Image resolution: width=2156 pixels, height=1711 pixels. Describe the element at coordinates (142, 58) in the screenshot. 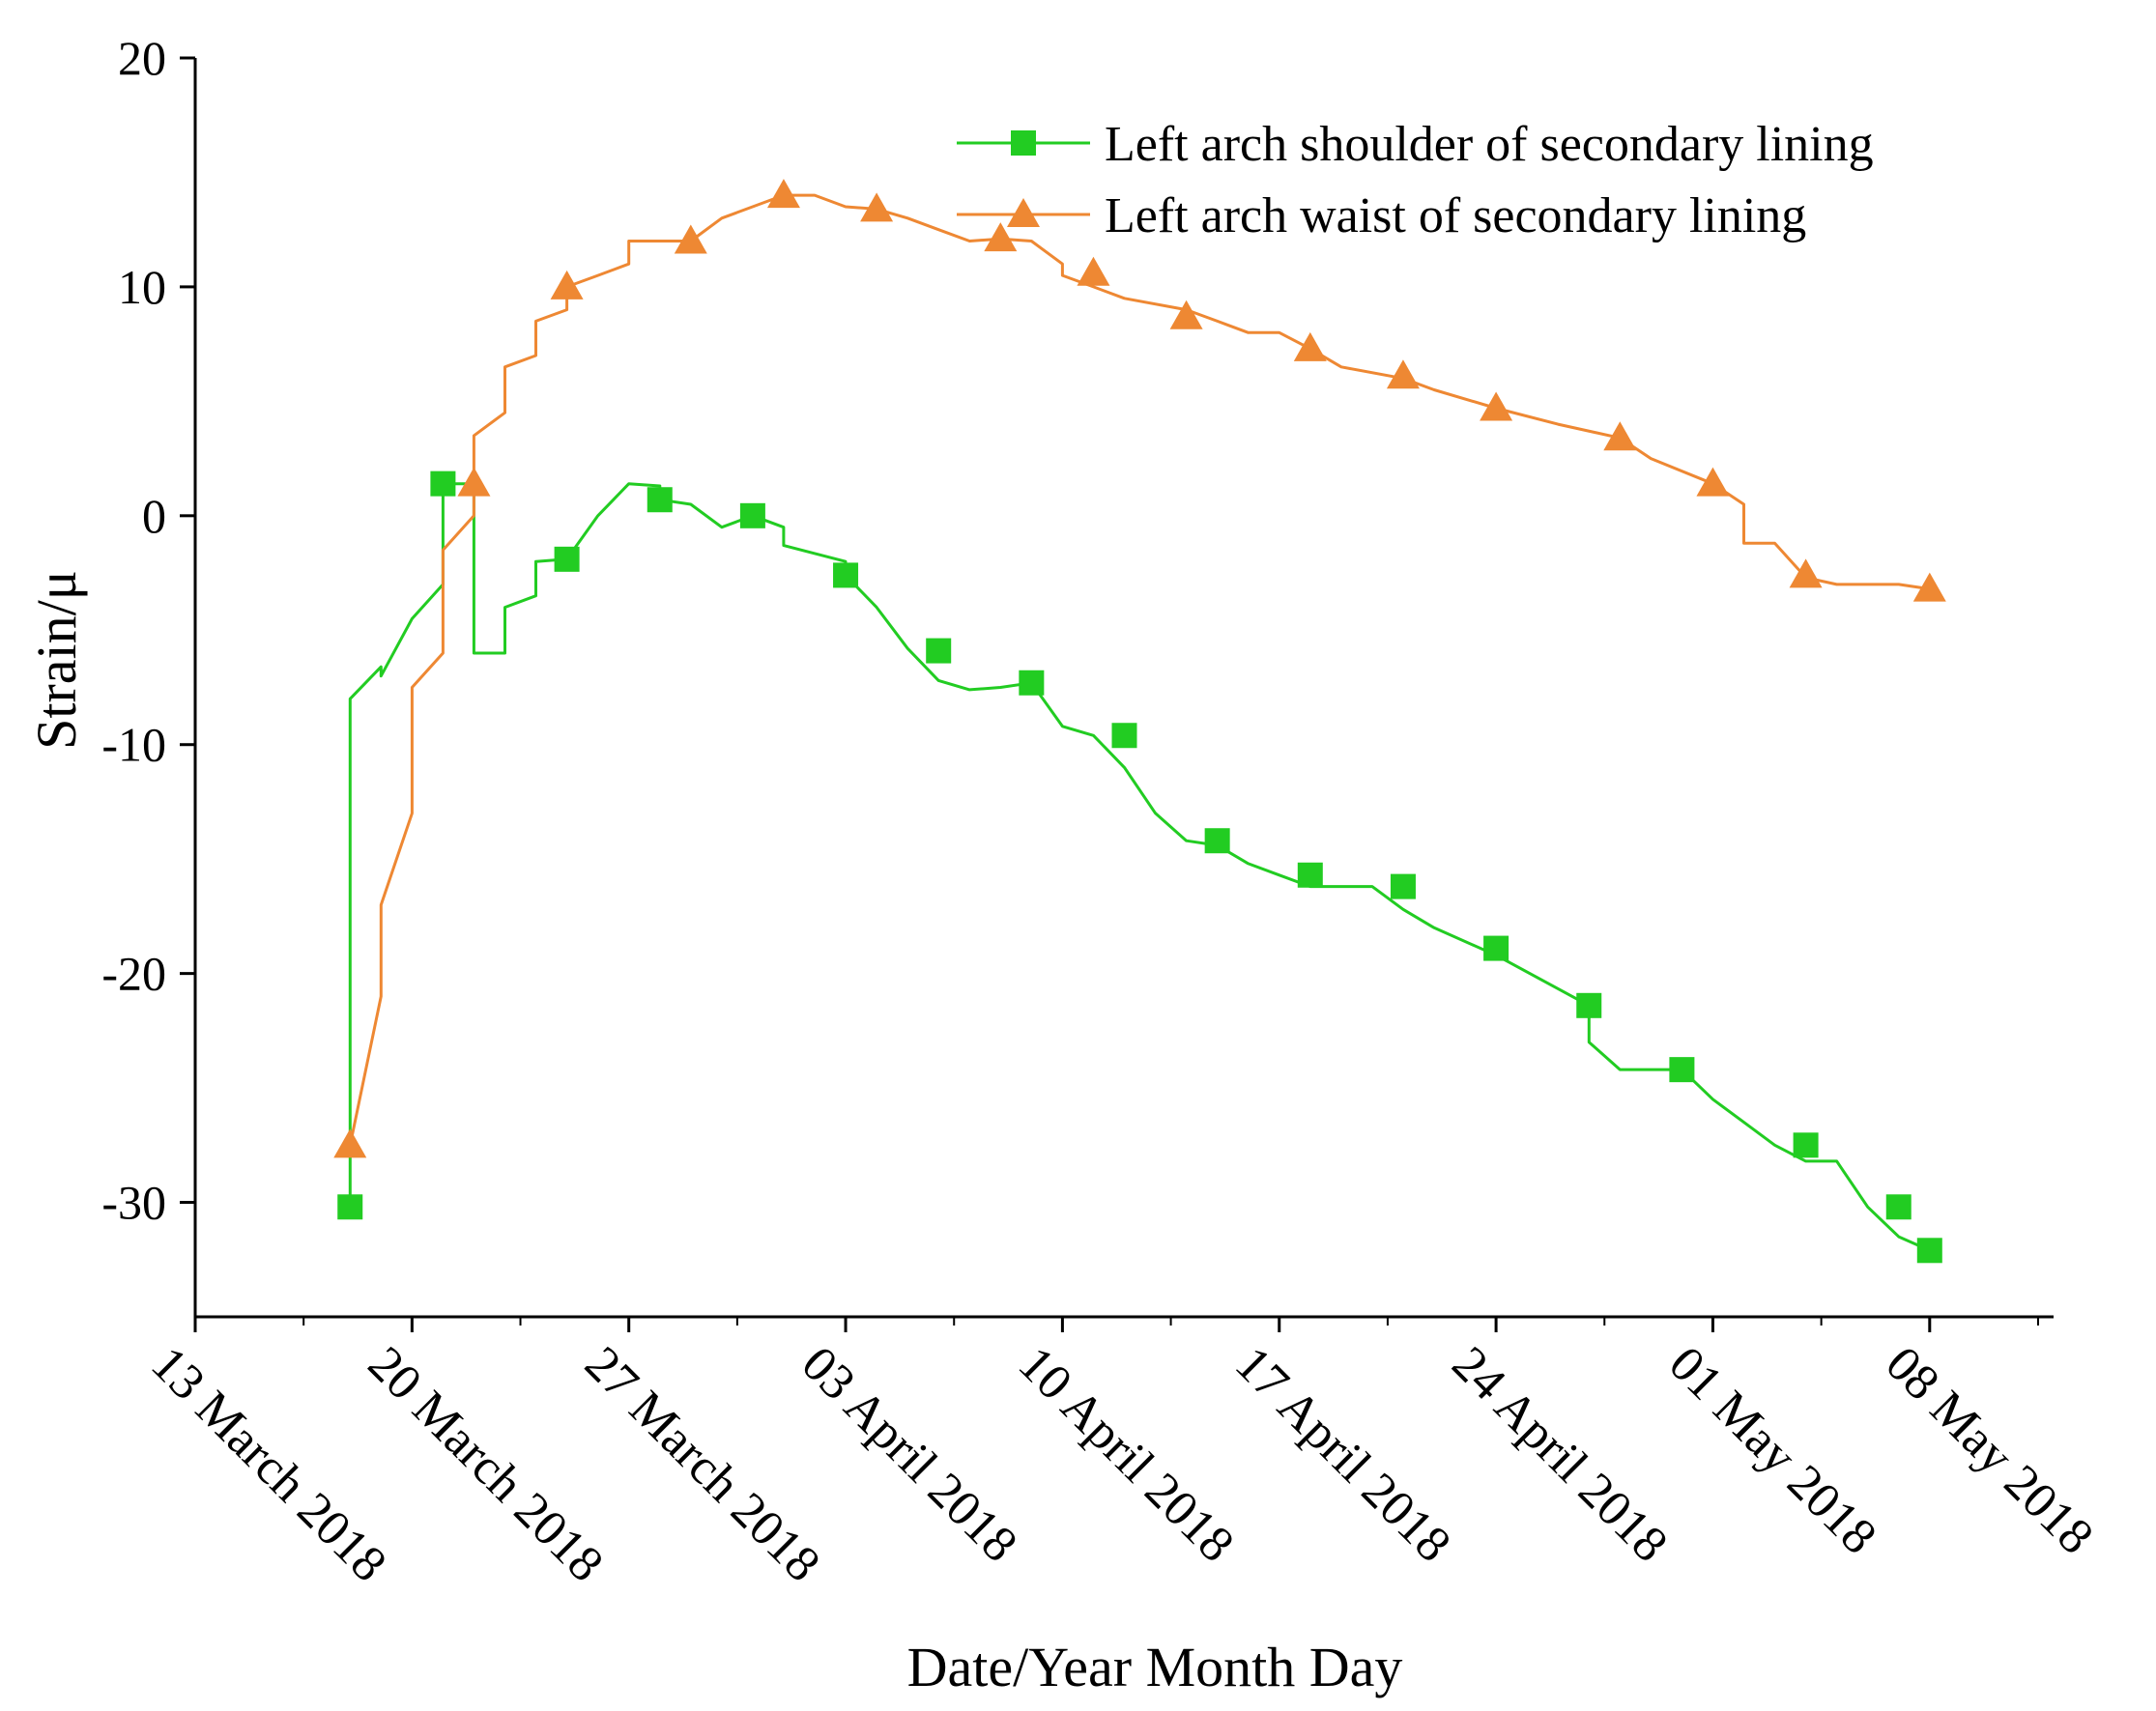

I see `y-tick-label: 20` at that location.